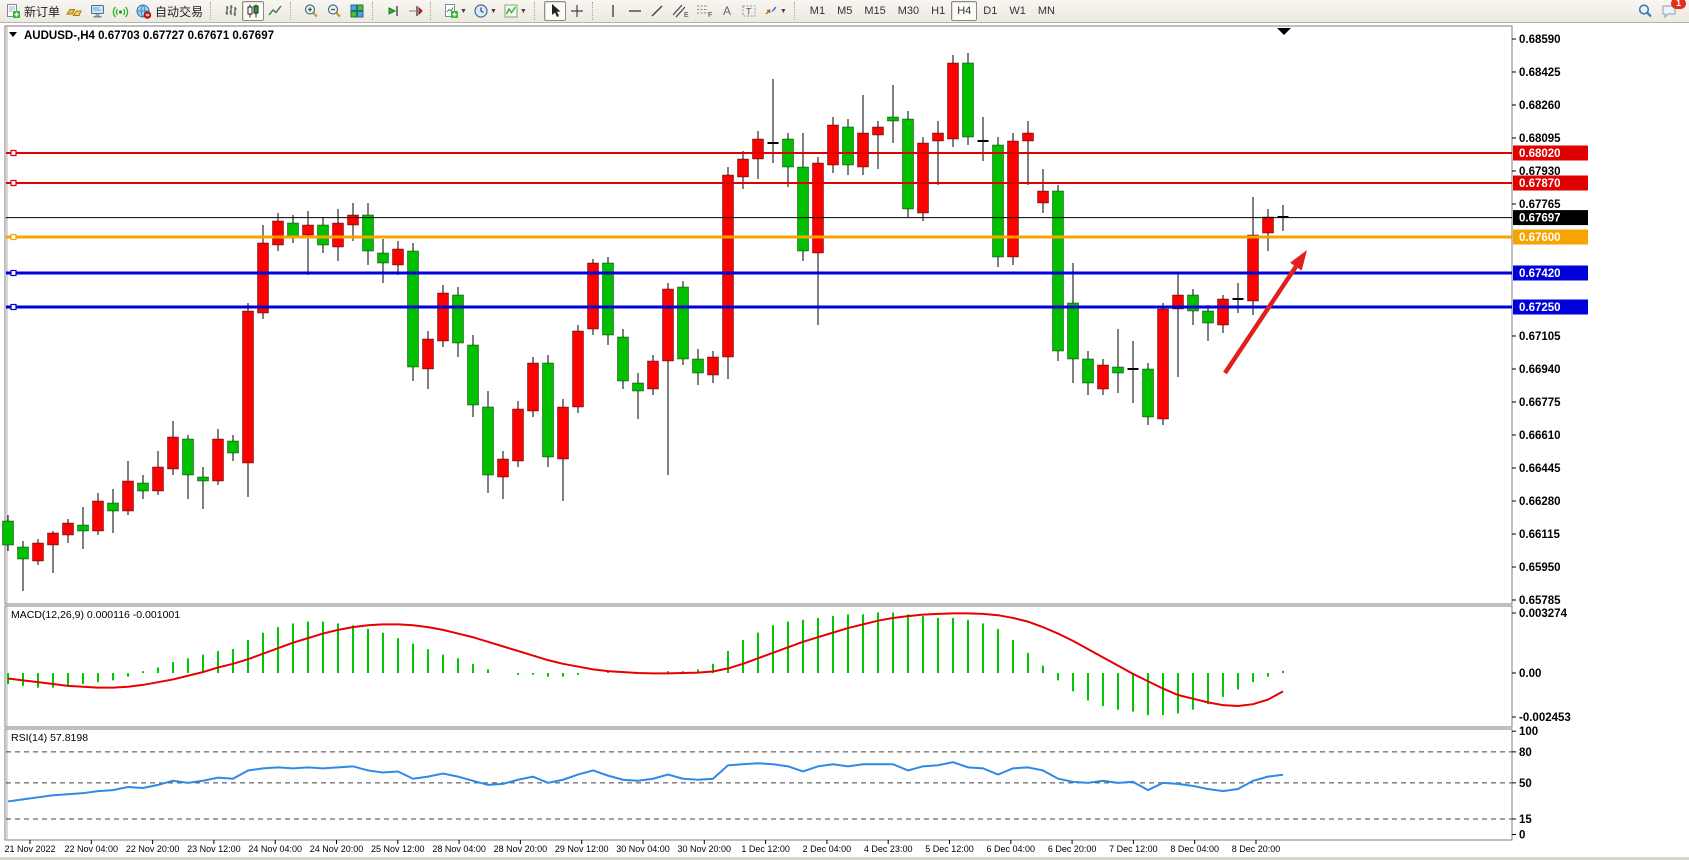 This screenshot has width=1689, height=860. What do you see at coordinates (657, 11) in the screenshot?
I see `trendline-tool` at bounding box center [657, 11].